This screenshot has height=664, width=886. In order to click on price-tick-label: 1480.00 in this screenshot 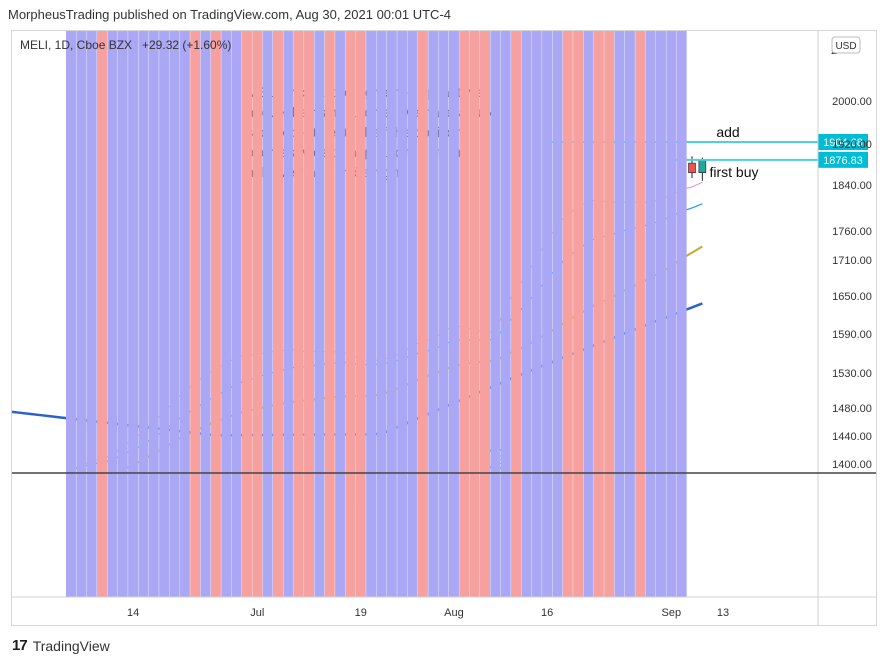, I will do `click(852, 409)`.